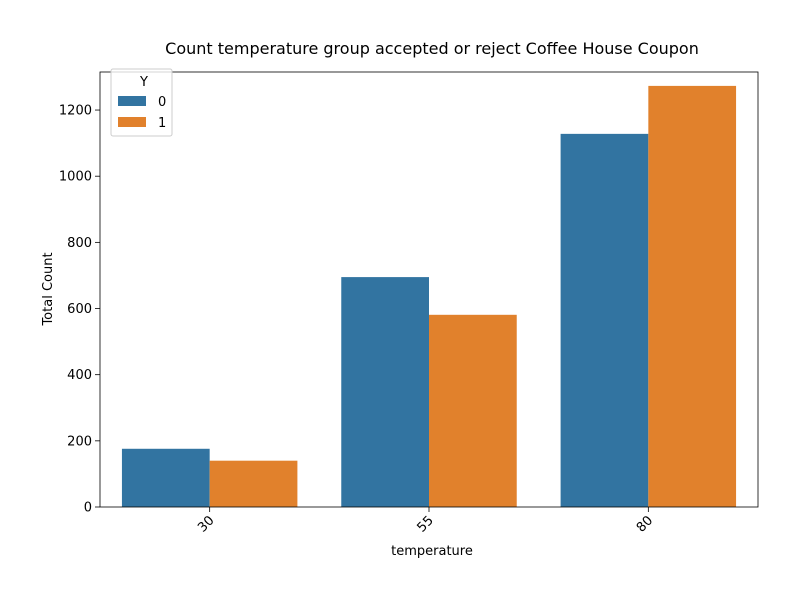  What do you see at coordinates (143, 82) in the screenshot?
I see `legend-title: Y` at bounding box center [143, 82].